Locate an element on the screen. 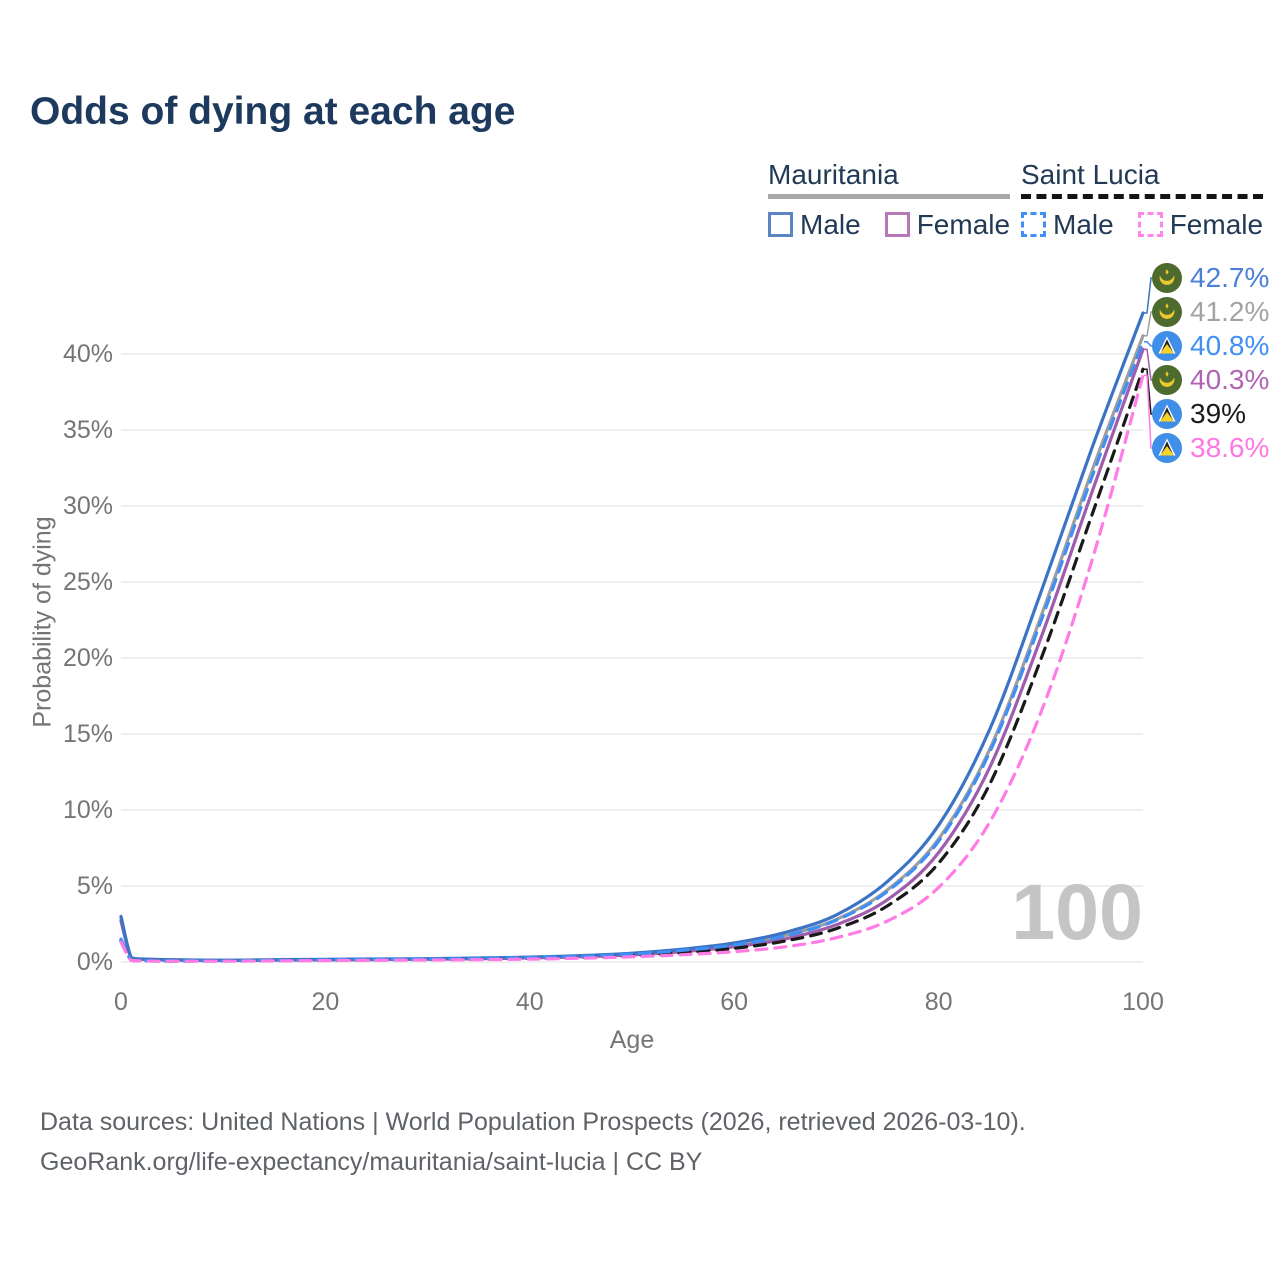 The height and width of the screenshot is (1280, 1280). x-tick-label-80: 80 is located at coordinates (938, 1002).